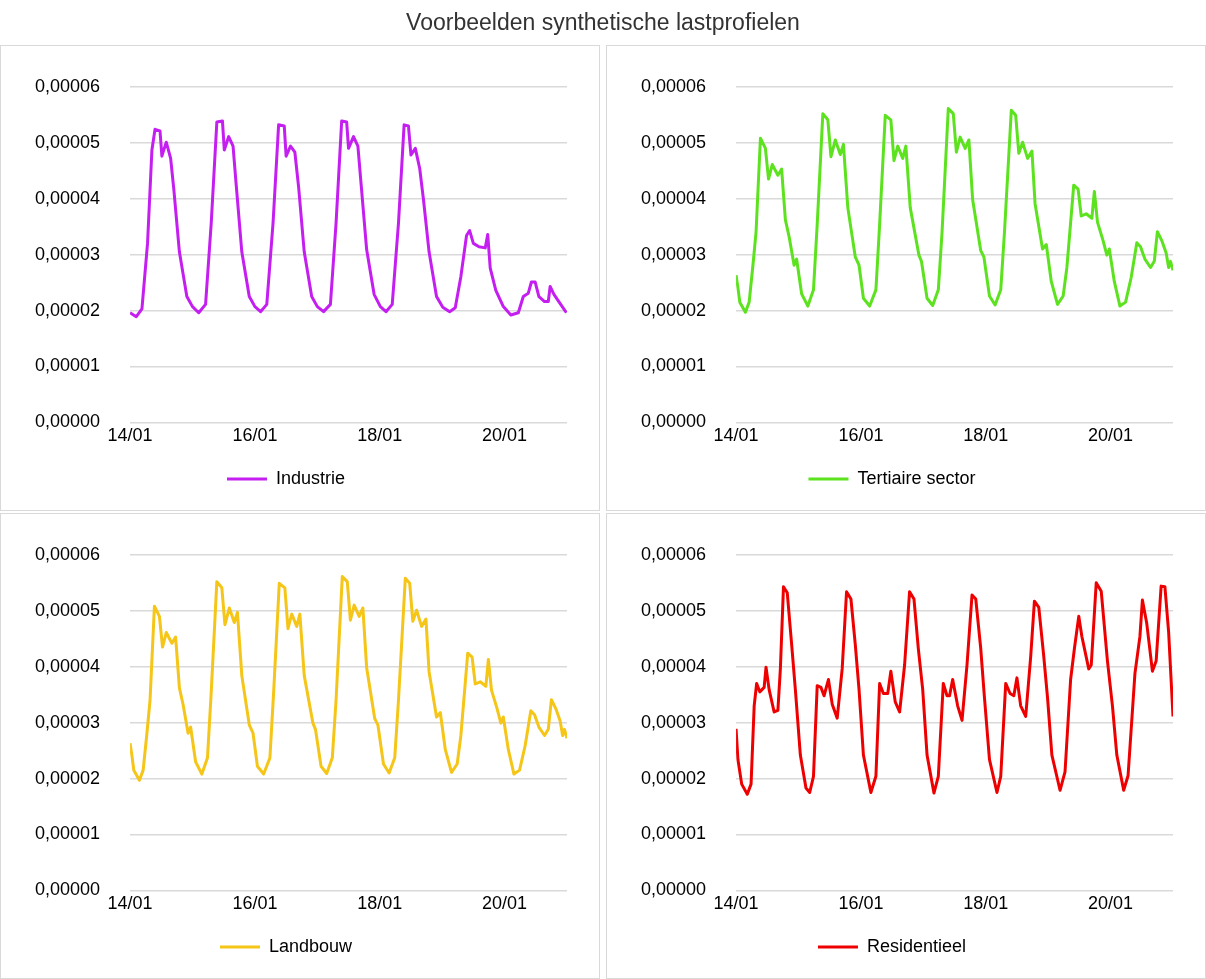 The width and height of the screenshot is (1206, 979). What do you see at coordinates (310, 477) in the screenshot?
I see `legend-label: Industrie` at bounding box center [310, 477].